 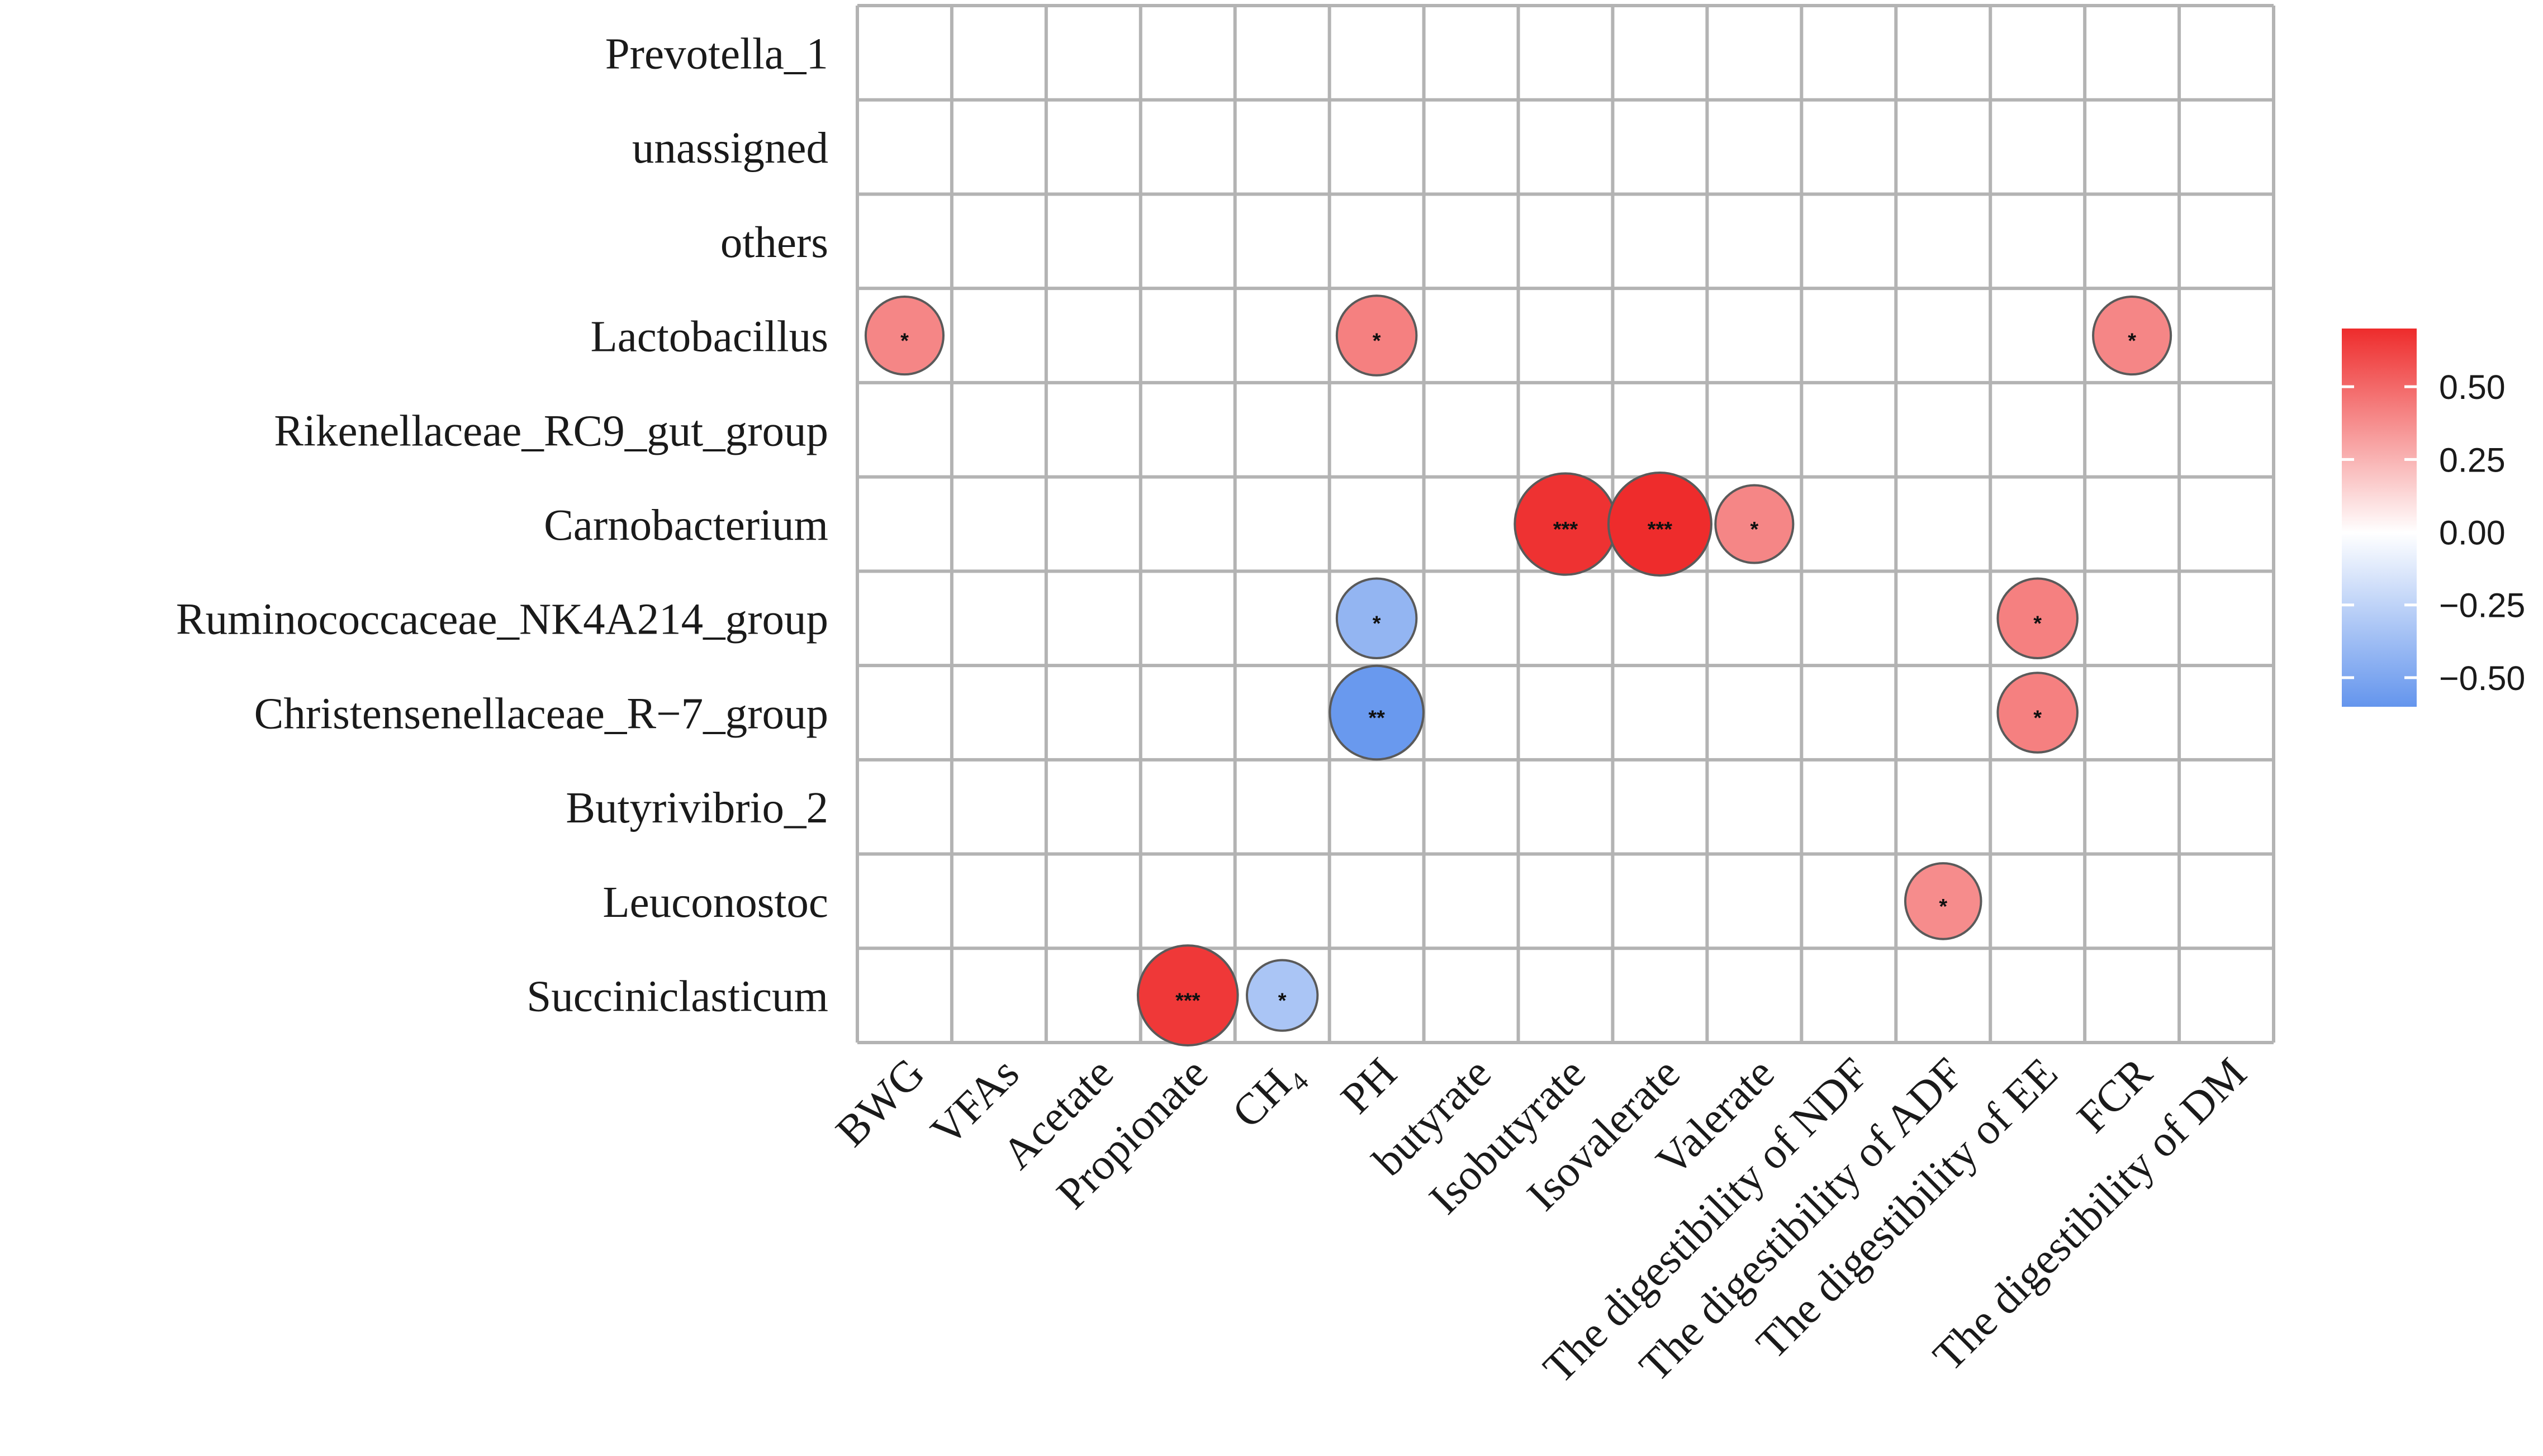 I want to click on cell-christensenellaceae-r-7-group-the-digestibility-of-ee, so click(x=2037, y=713).